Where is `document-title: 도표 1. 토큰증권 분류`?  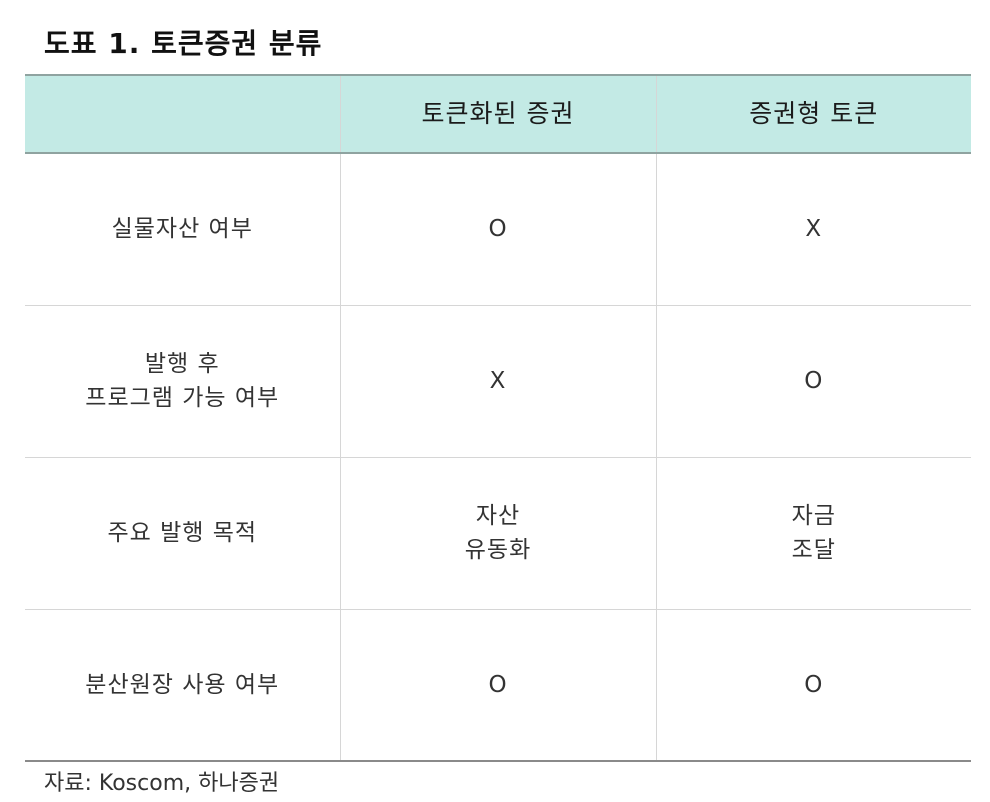
document-title: 도표 1. 토큰증권 분류 is located at coordinates (183, 43).